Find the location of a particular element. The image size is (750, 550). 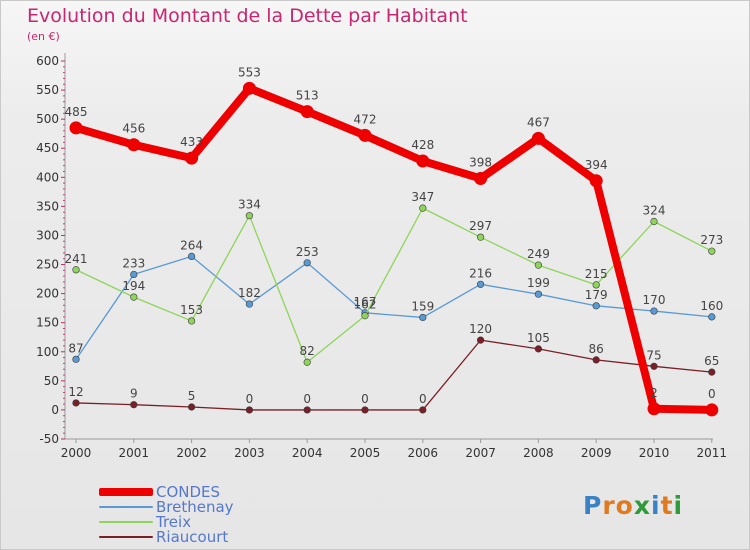

legend-item-riaucourt: Riaucourt is located at coordinates (209, 537).